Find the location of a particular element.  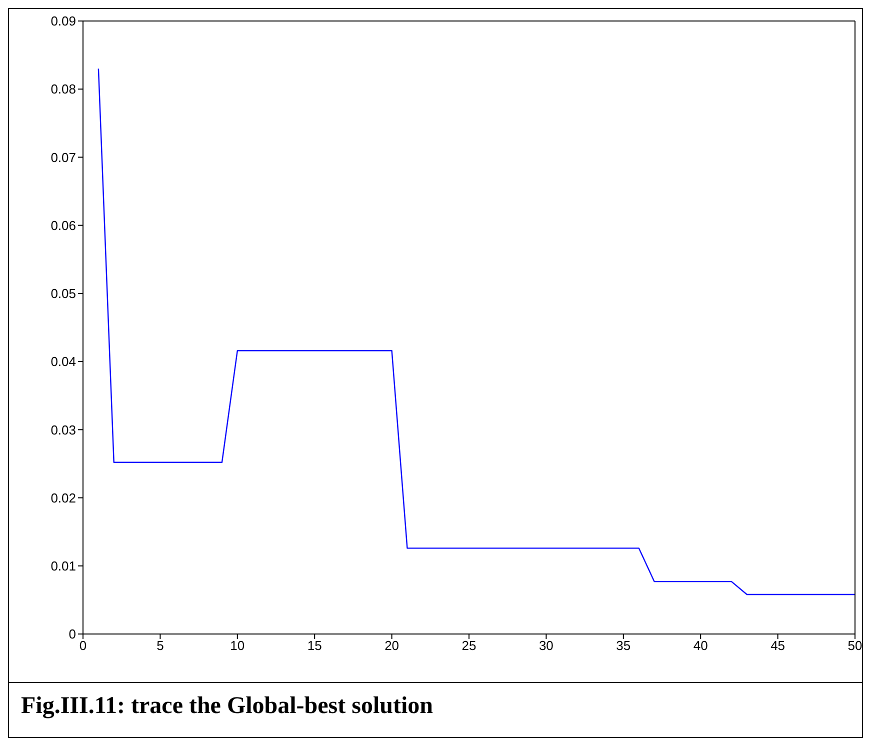

x-tick-label: 5 is located at coordinates (160, 646).